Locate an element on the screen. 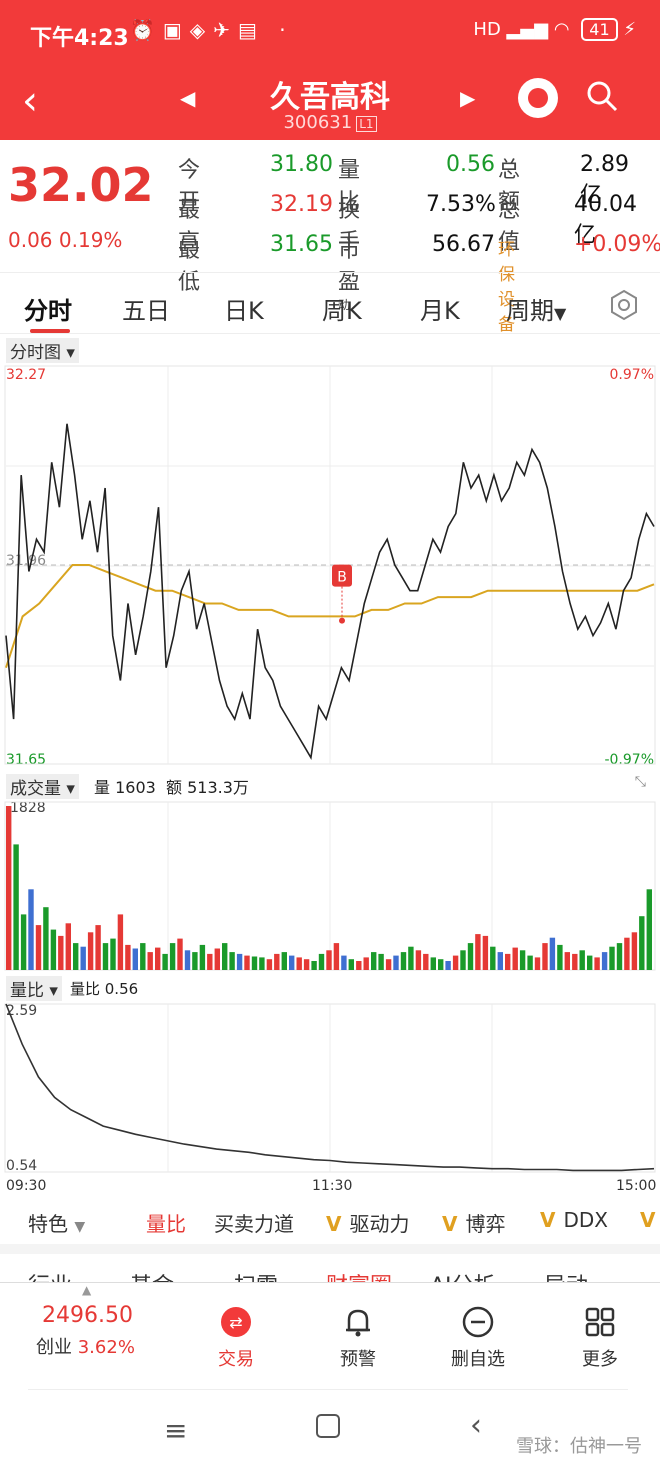 The height and width of the screenshot is (1467, 660). pe-value: 56.67 is located at coordinates (463, 244).